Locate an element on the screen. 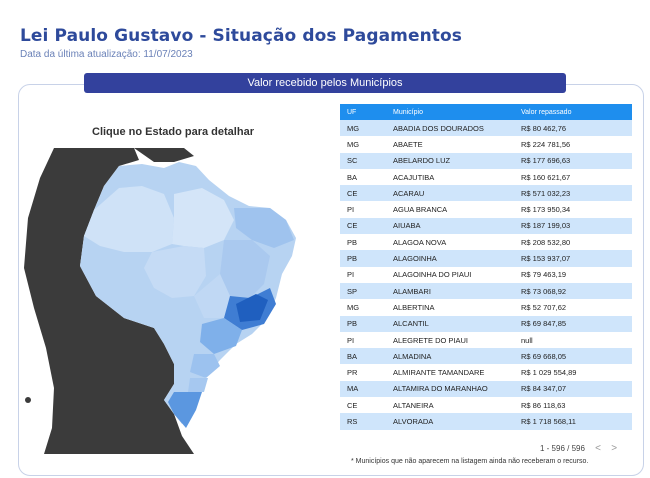  prev-page-button: < is located at coordinates (598, 448).